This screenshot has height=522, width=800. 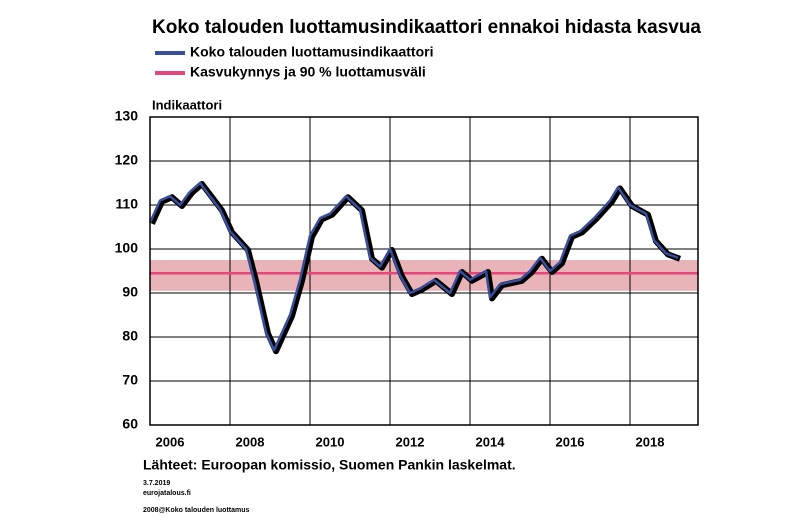 What do you see at coordinates (196, 510) in the screenshot?
I see `footnote: 2008@Koko talouden luottamus` at bounding box center [196, 510].